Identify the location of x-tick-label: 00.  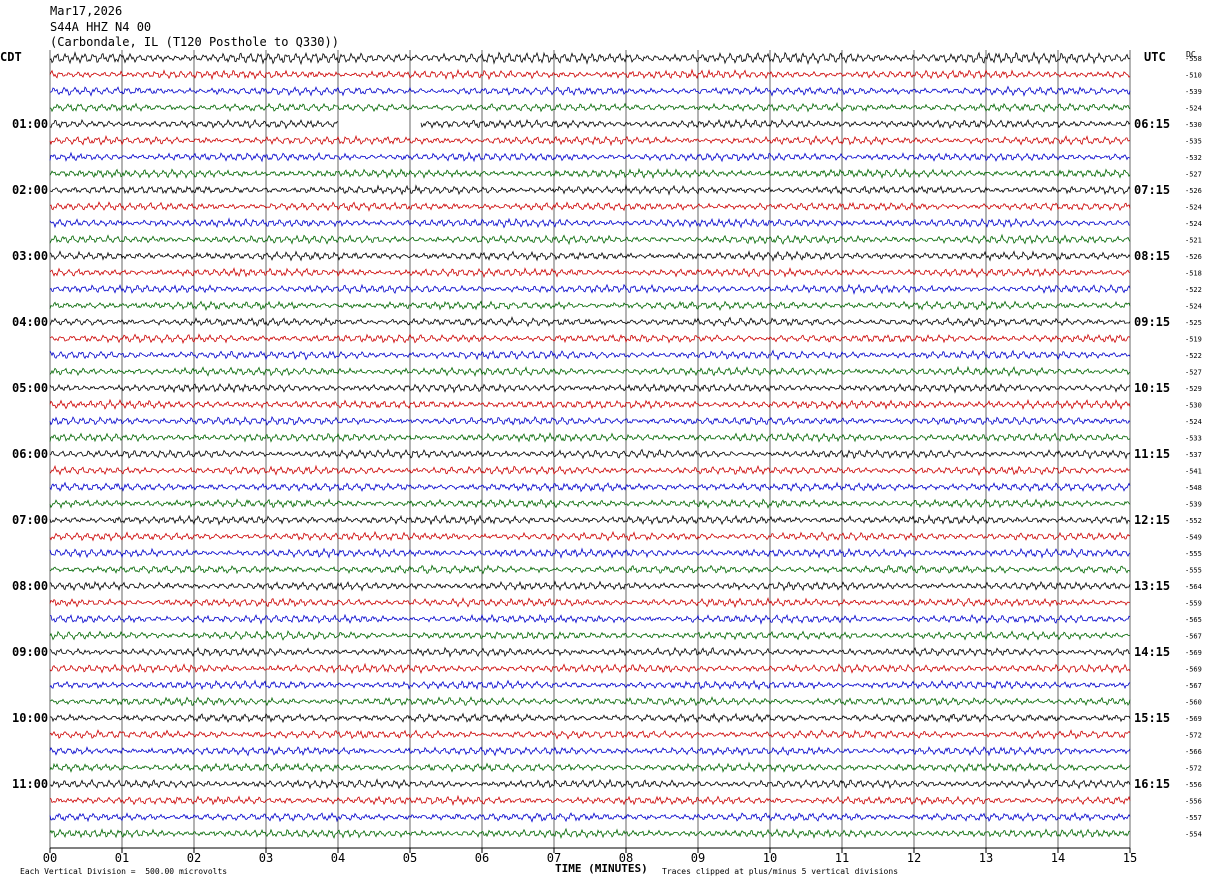
(50, 858).